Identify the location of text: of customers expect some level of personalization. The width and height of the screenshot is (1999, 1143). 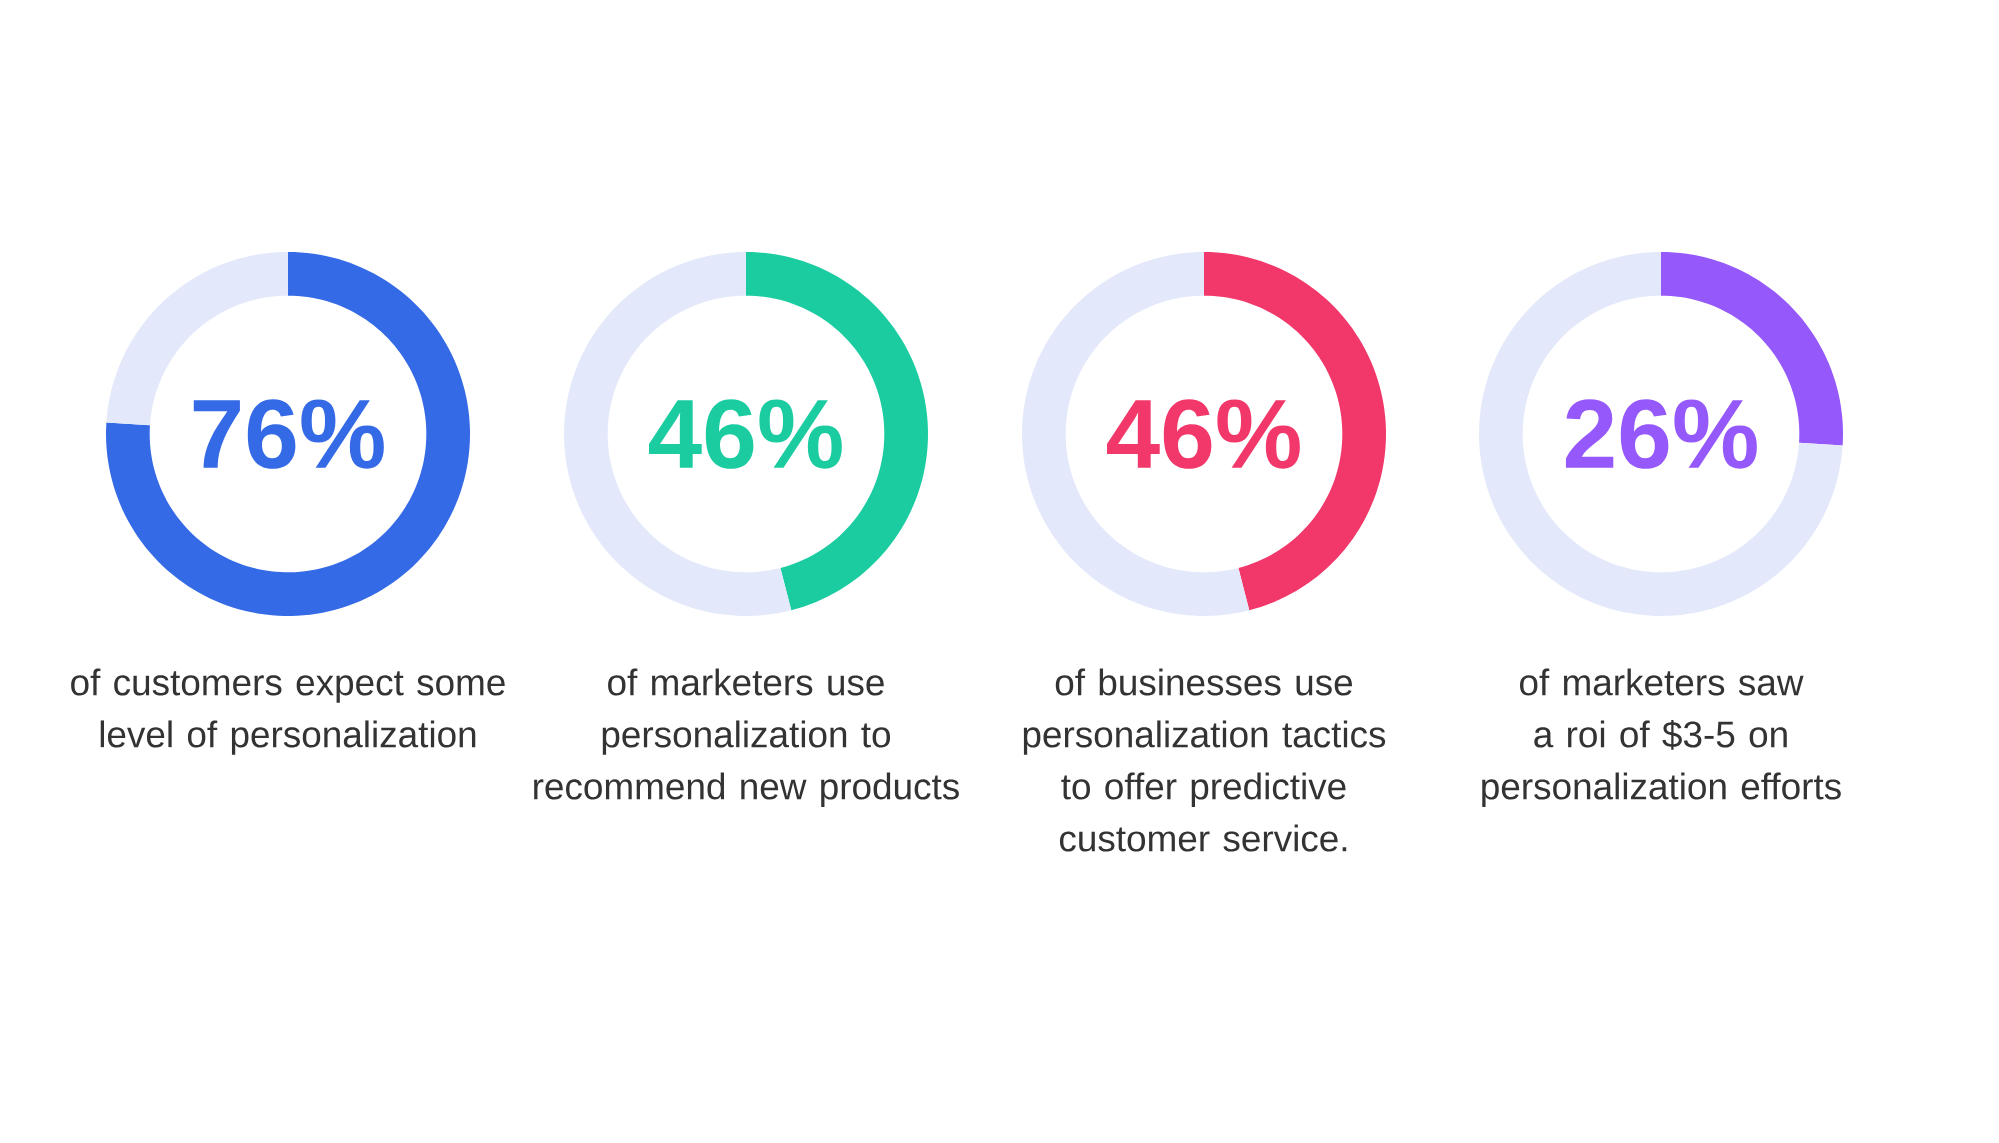
(288, 711).